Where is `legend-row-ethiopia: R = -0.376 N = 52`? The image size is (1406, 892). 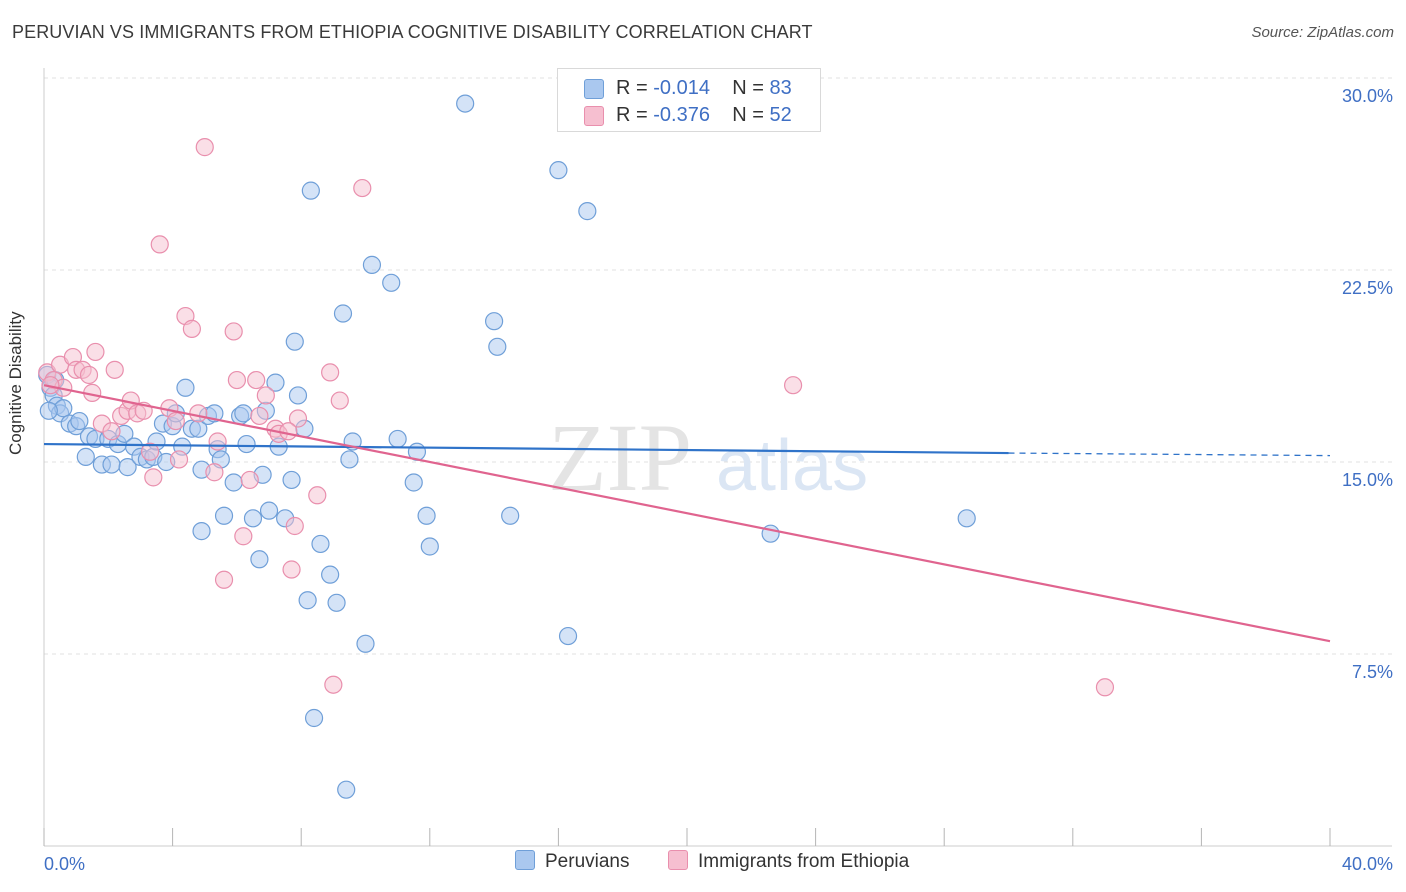 legend-row-ethiopia: R = -0.376 N = 52 is located at coordinates (689, 115).